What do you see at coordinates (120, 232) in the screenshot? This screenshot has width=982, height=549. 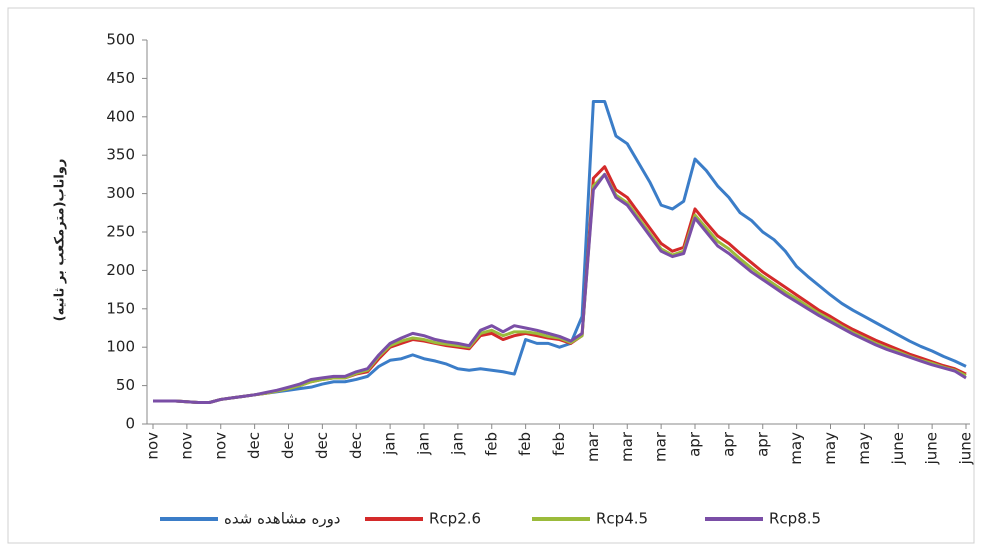 I see `y-tick-label: 250` at bounding box center [120, 232].